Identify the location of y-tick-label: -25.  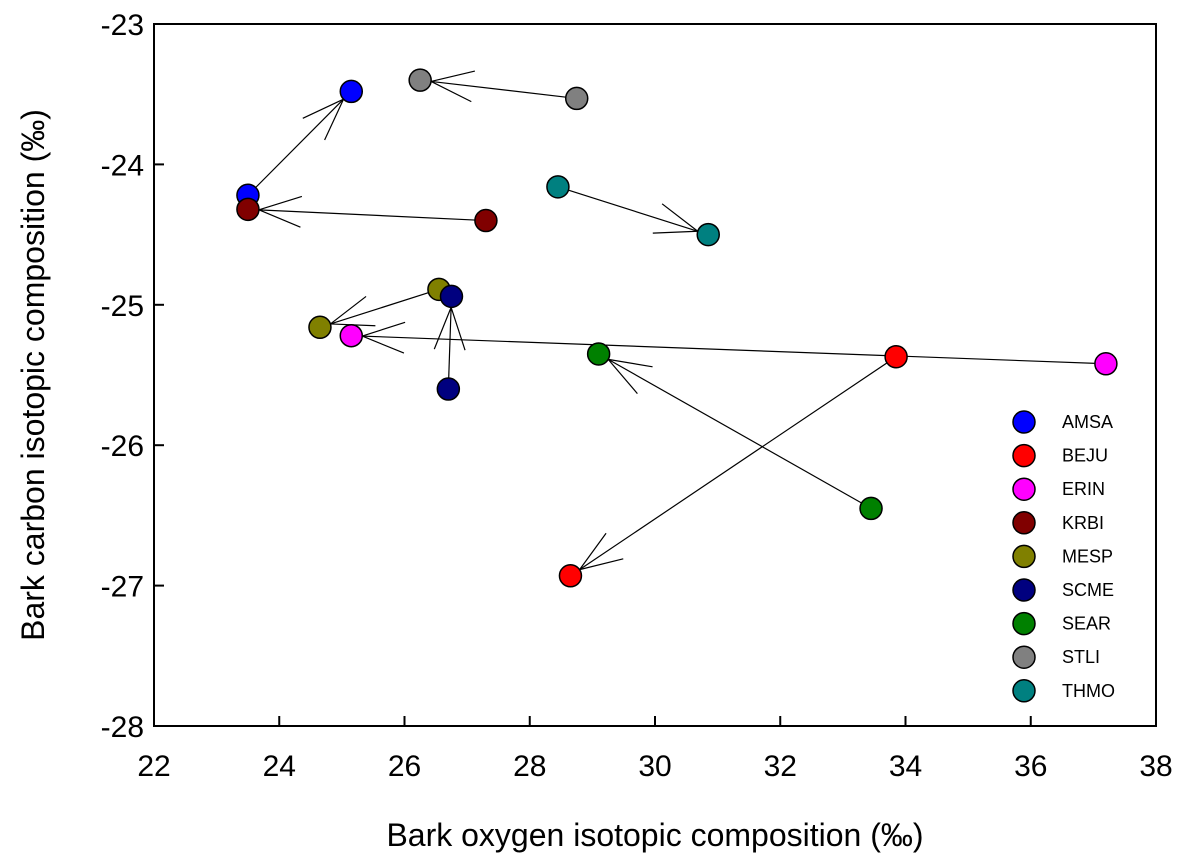
(122, 306).